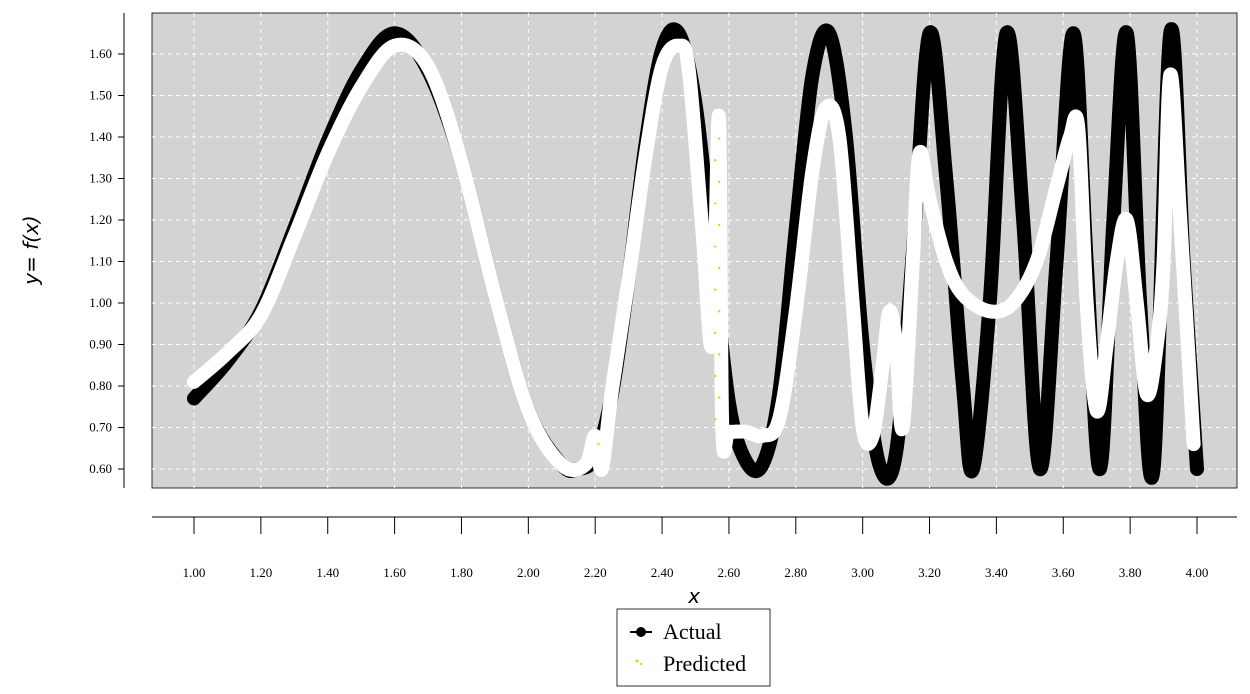  I want to click on legend-actual-label: Actual, so click(692, 631).